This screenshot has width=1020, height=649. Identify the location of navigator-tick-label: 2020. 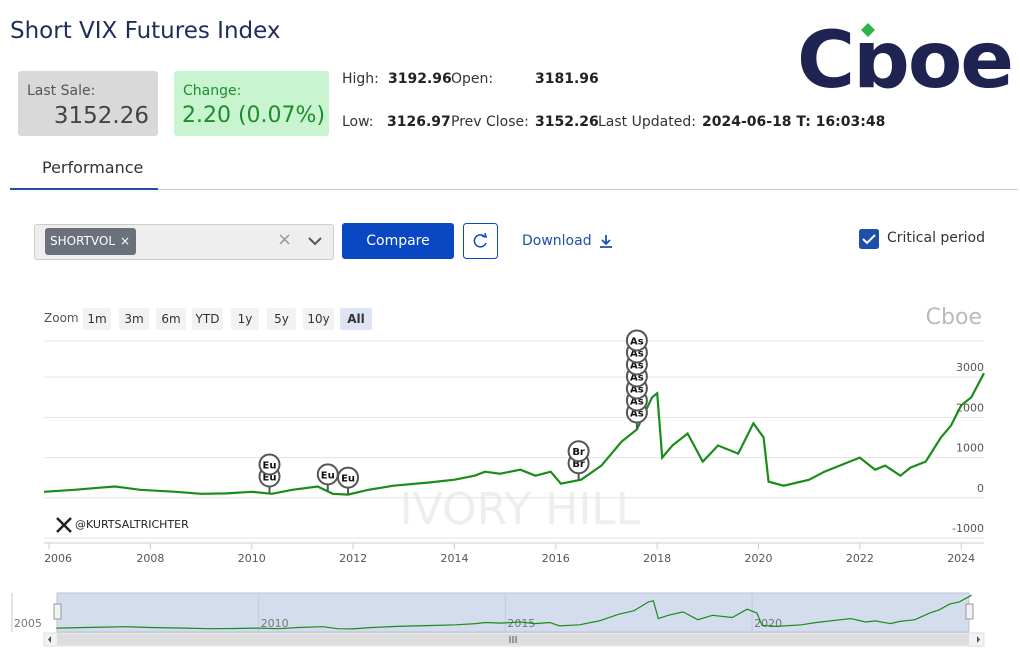
(768, 623).